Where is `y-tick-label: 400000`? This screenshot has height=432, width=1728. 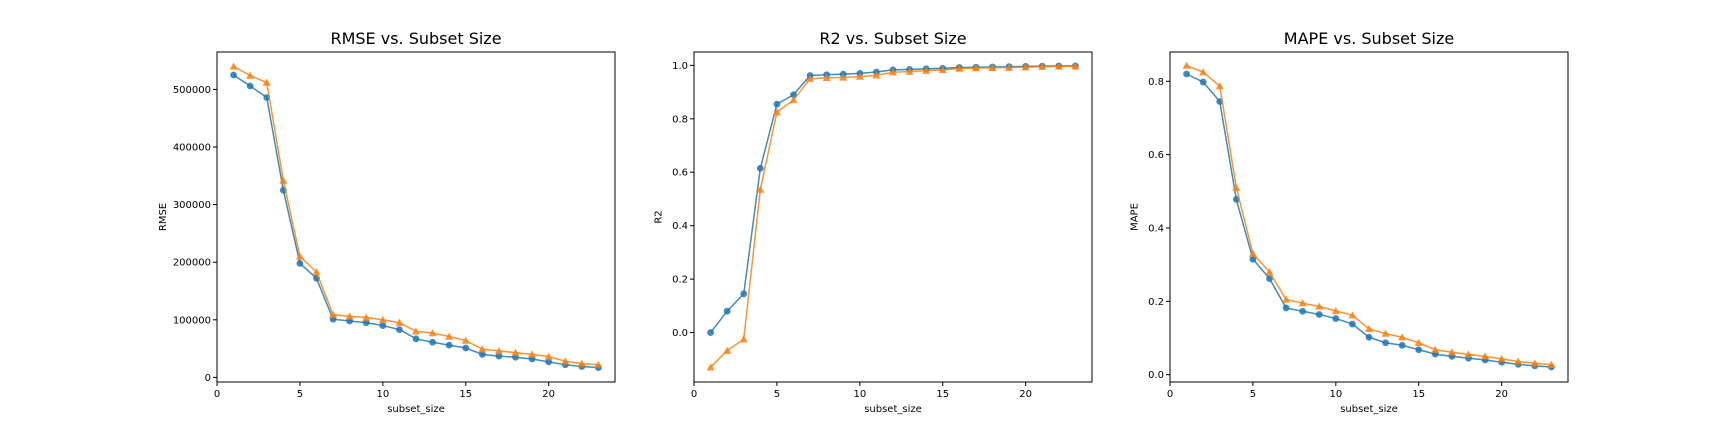
y-tick-label: 400000 is located at coordinates (192, 148).